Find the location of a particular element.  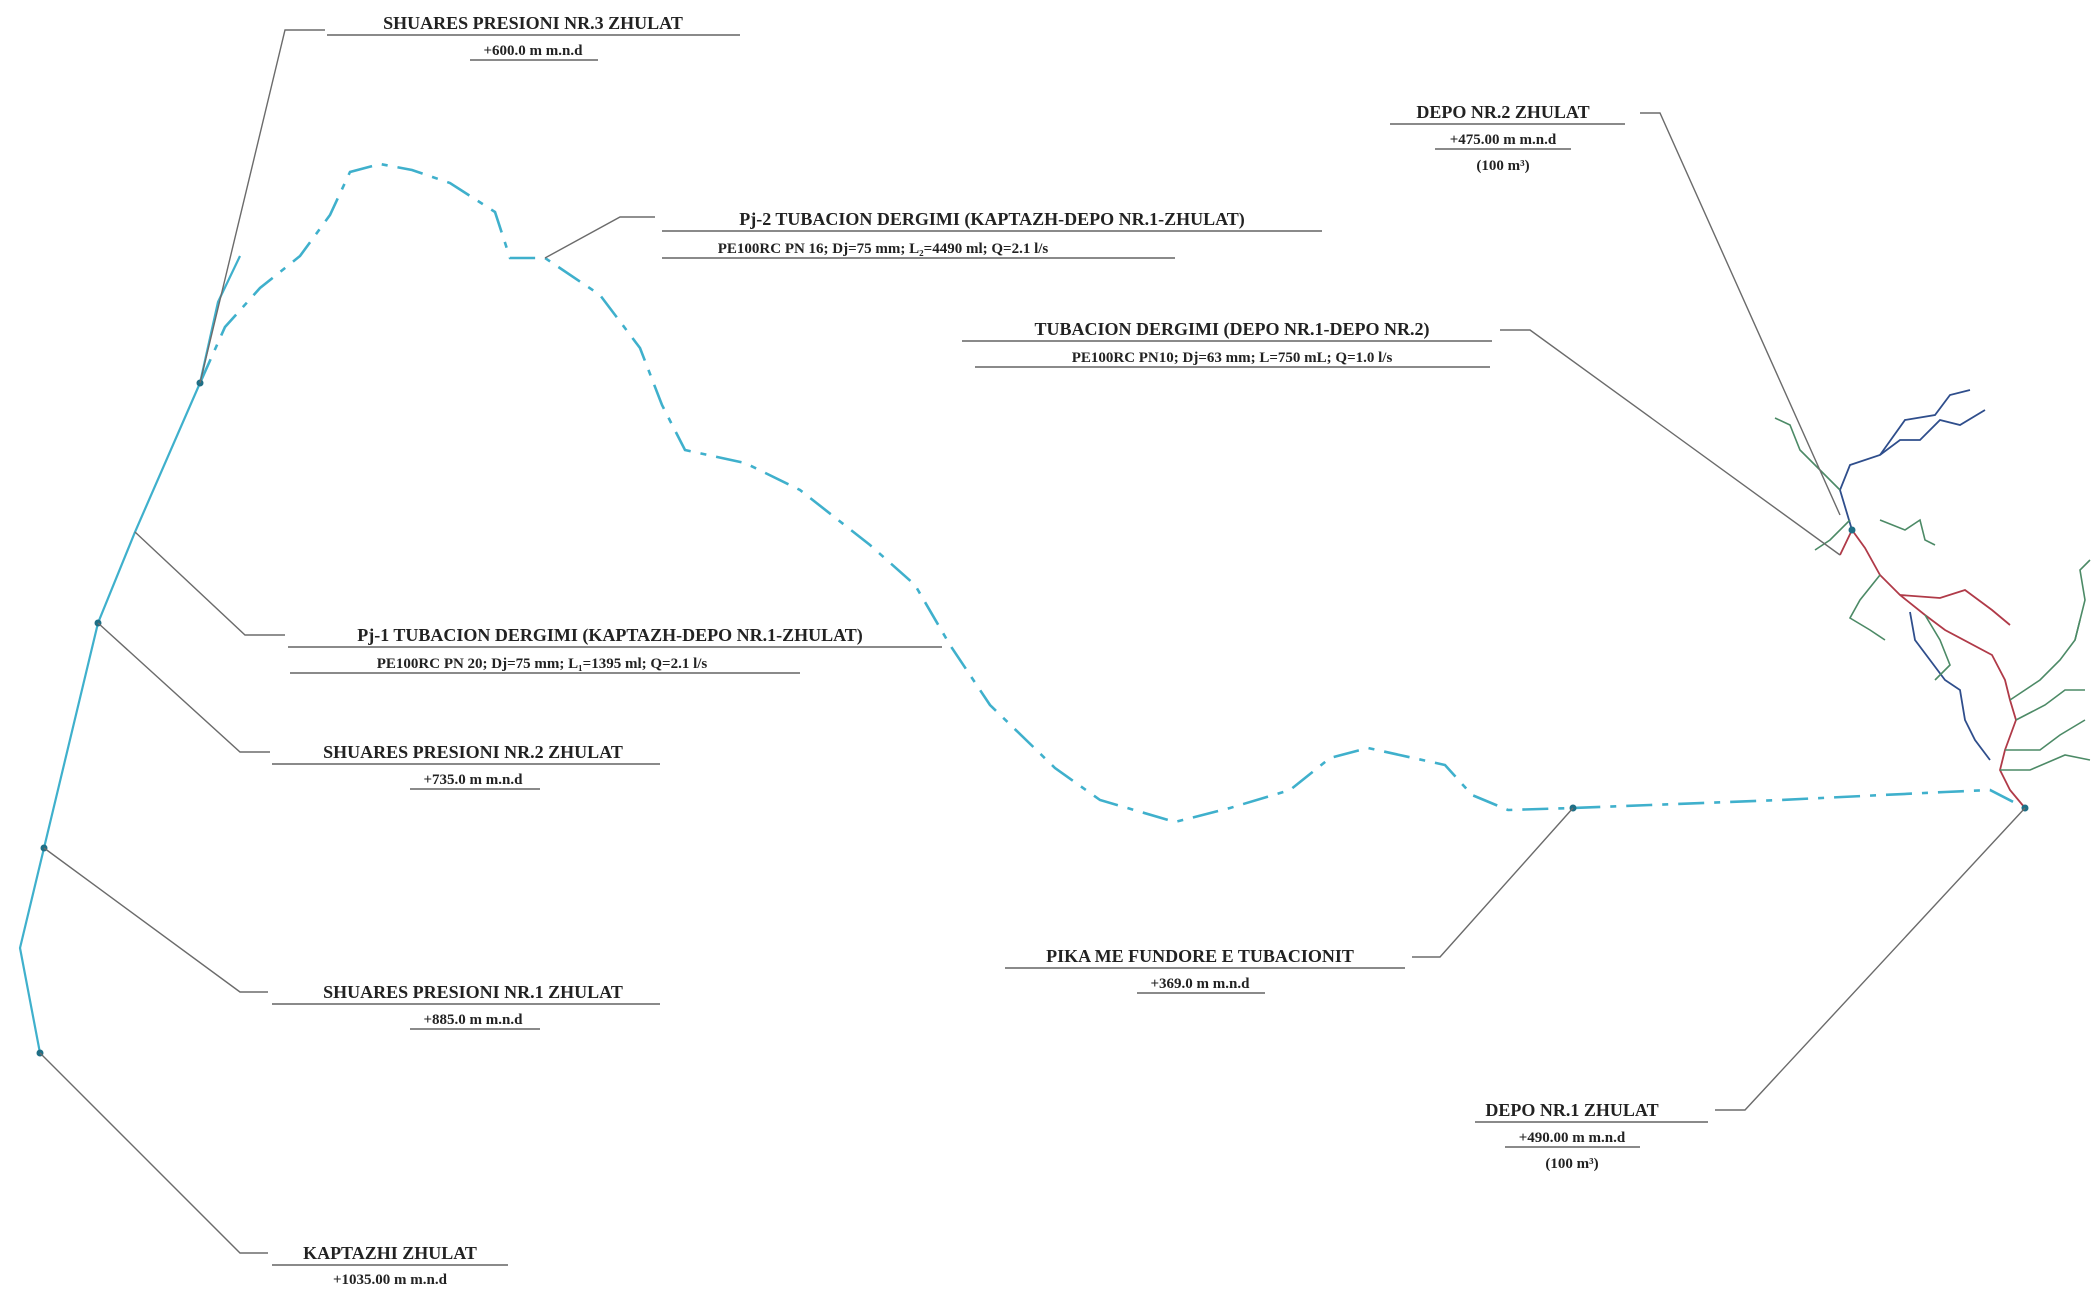

label-depo2-volume: (100 m³) is located at coordinates (1502, 166).